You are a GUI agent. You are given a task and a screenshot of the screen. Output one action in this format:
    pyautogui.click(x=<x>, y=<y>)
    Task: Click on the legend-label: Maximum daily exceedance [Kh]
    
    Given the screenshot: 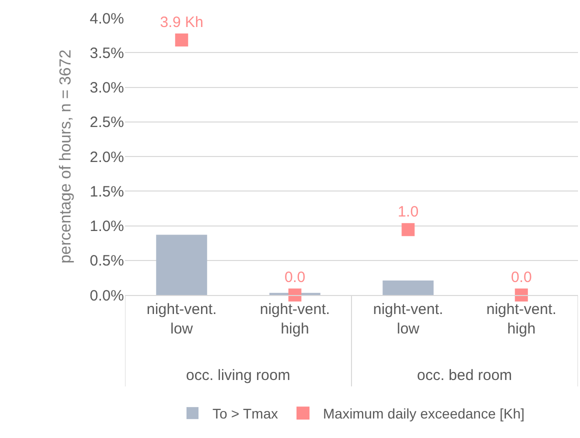 What is the action you would take?
    pyautogui.click(x=424, y=414)
    